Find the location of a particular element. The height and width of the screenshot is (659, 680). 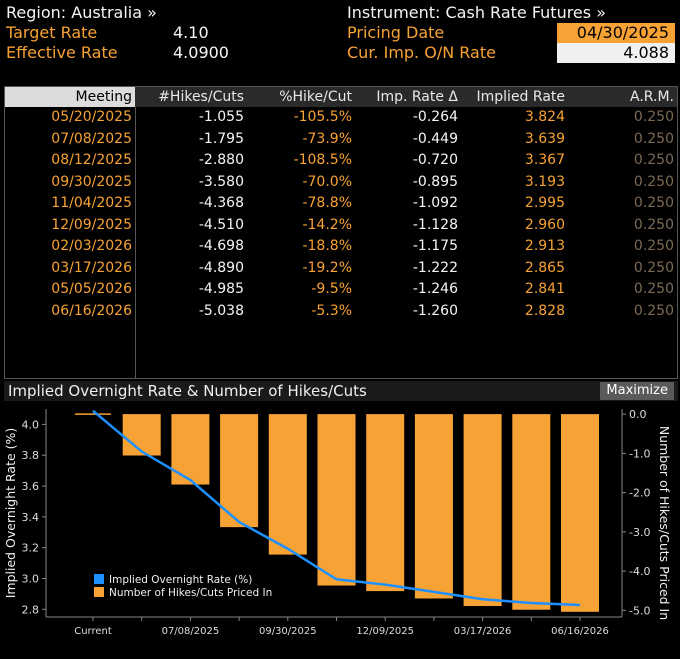

cell-hikes-cuts: -4.368 is located at coordinates (221, 203).